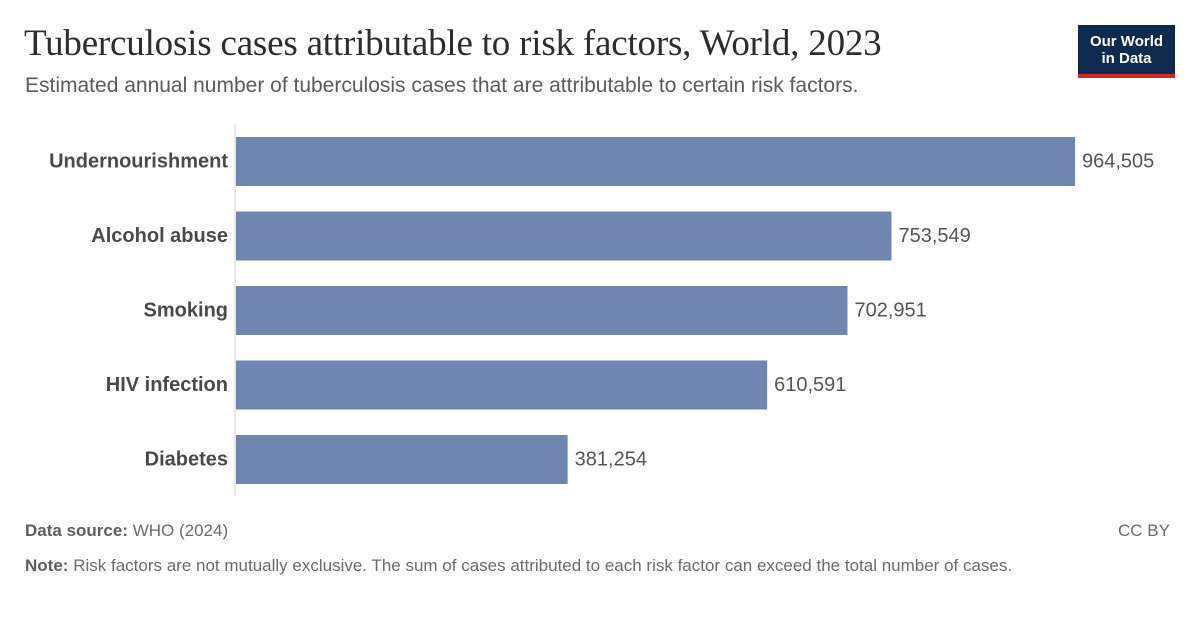 The image size is (1200, 627). What do you see at coordinates (1144, 530) in the screenshot?
I see `license-link: CC BY` at bounding box center [1144, 530].